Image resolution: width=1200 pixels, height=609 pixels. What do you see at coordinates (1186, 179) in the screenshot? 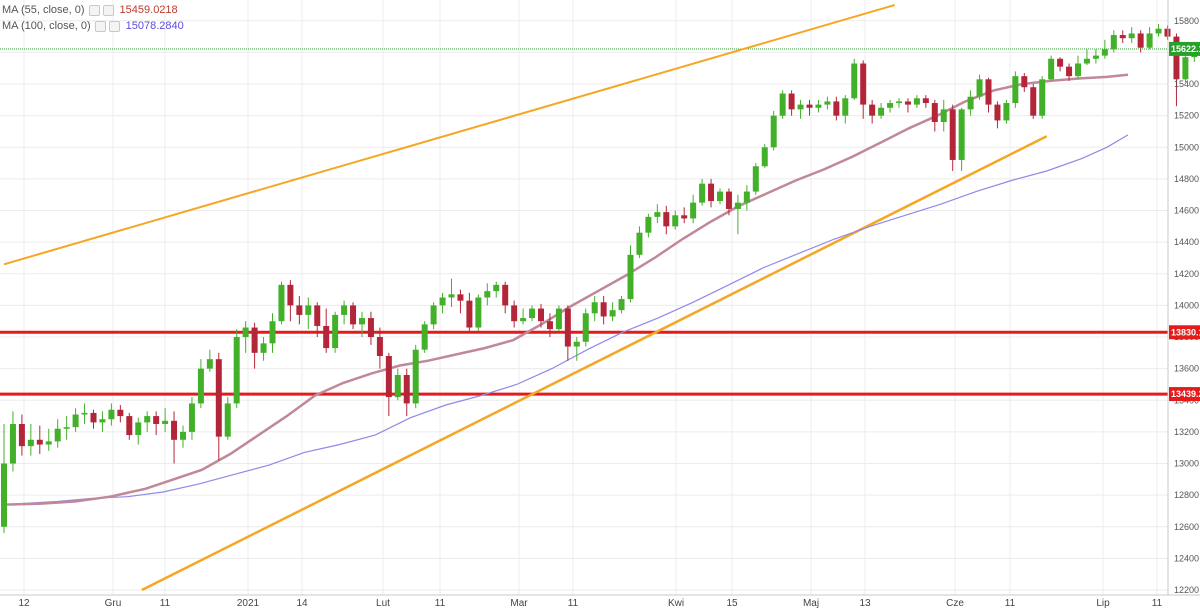
I see `y-tick-label: 14800` at bounding box center [1186, 179].